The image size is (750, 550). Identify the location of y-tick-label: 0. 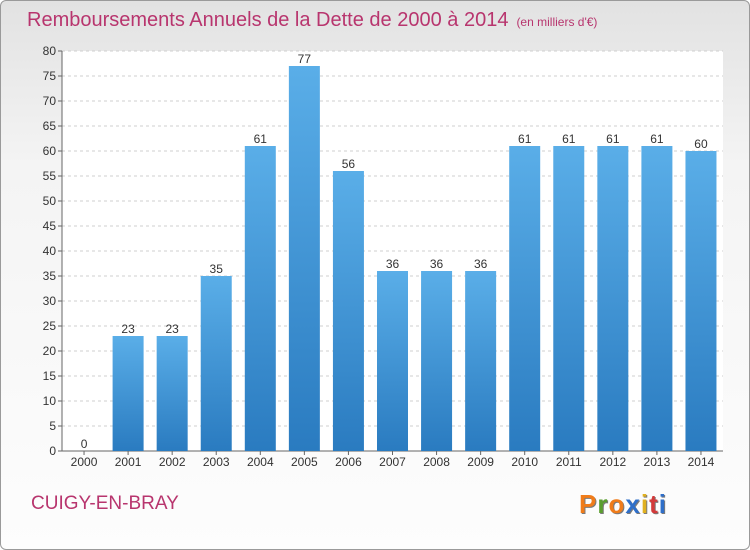
(52, 451).